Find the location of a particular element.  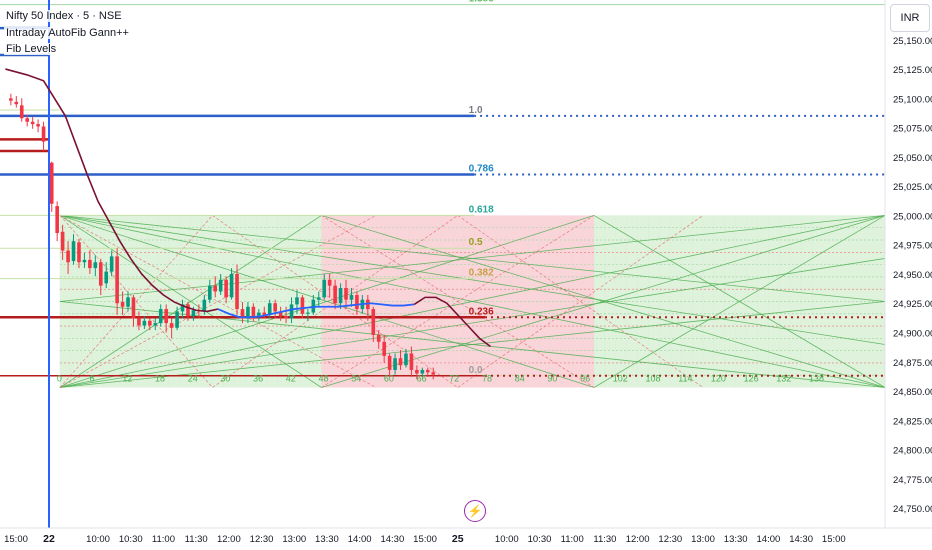

moving-average-tail is located at coordinates (452, 322).